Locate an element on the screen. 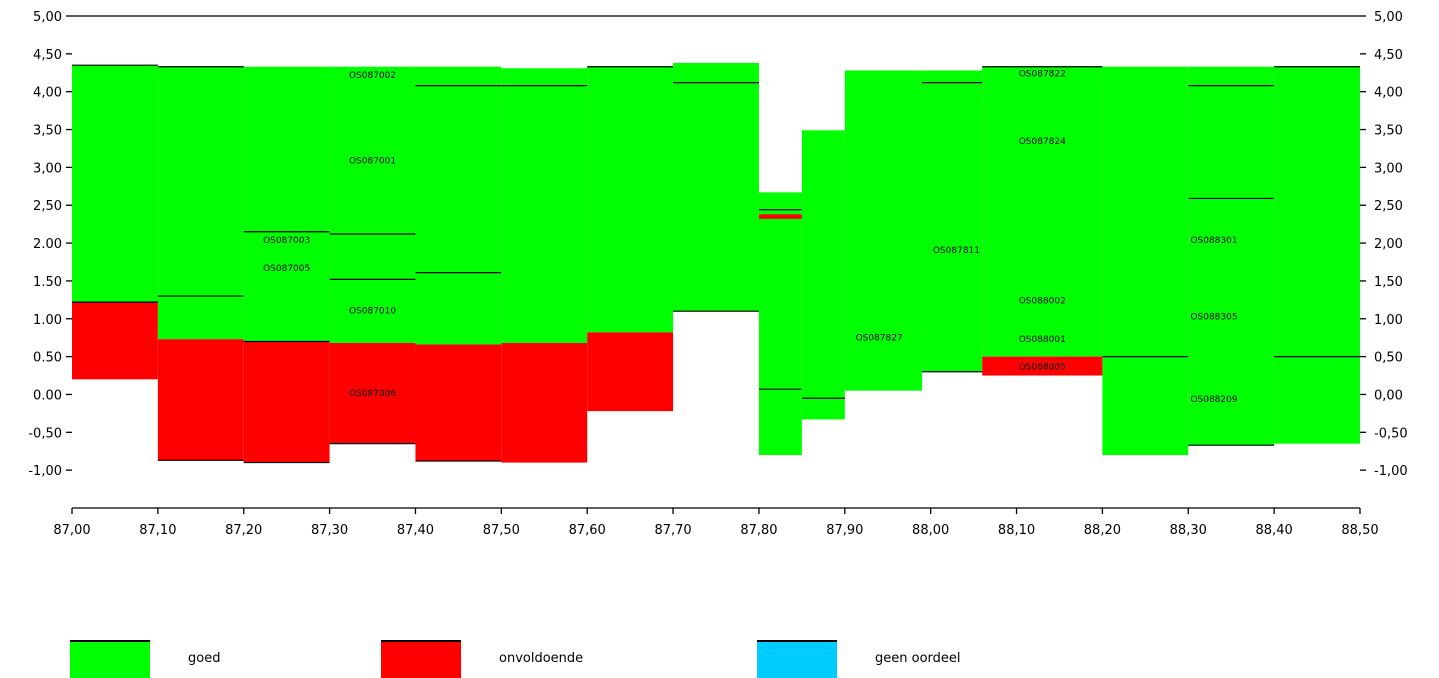 The image size is (1439, 678). y-tick-label-left: 3,50 is located at coordinates (47, 131).